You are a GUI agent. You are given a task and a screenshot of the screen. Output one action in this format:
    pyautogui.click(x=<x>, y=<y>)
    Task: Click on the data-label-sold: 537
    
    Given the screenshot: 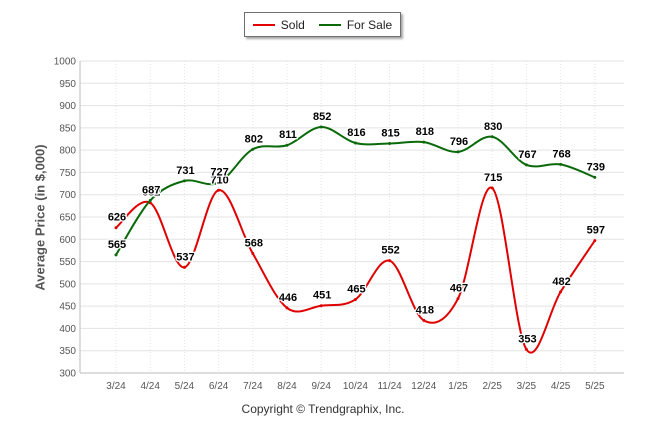 What is the action you would take?
    pyautogui.click(x=185, y=257)
    